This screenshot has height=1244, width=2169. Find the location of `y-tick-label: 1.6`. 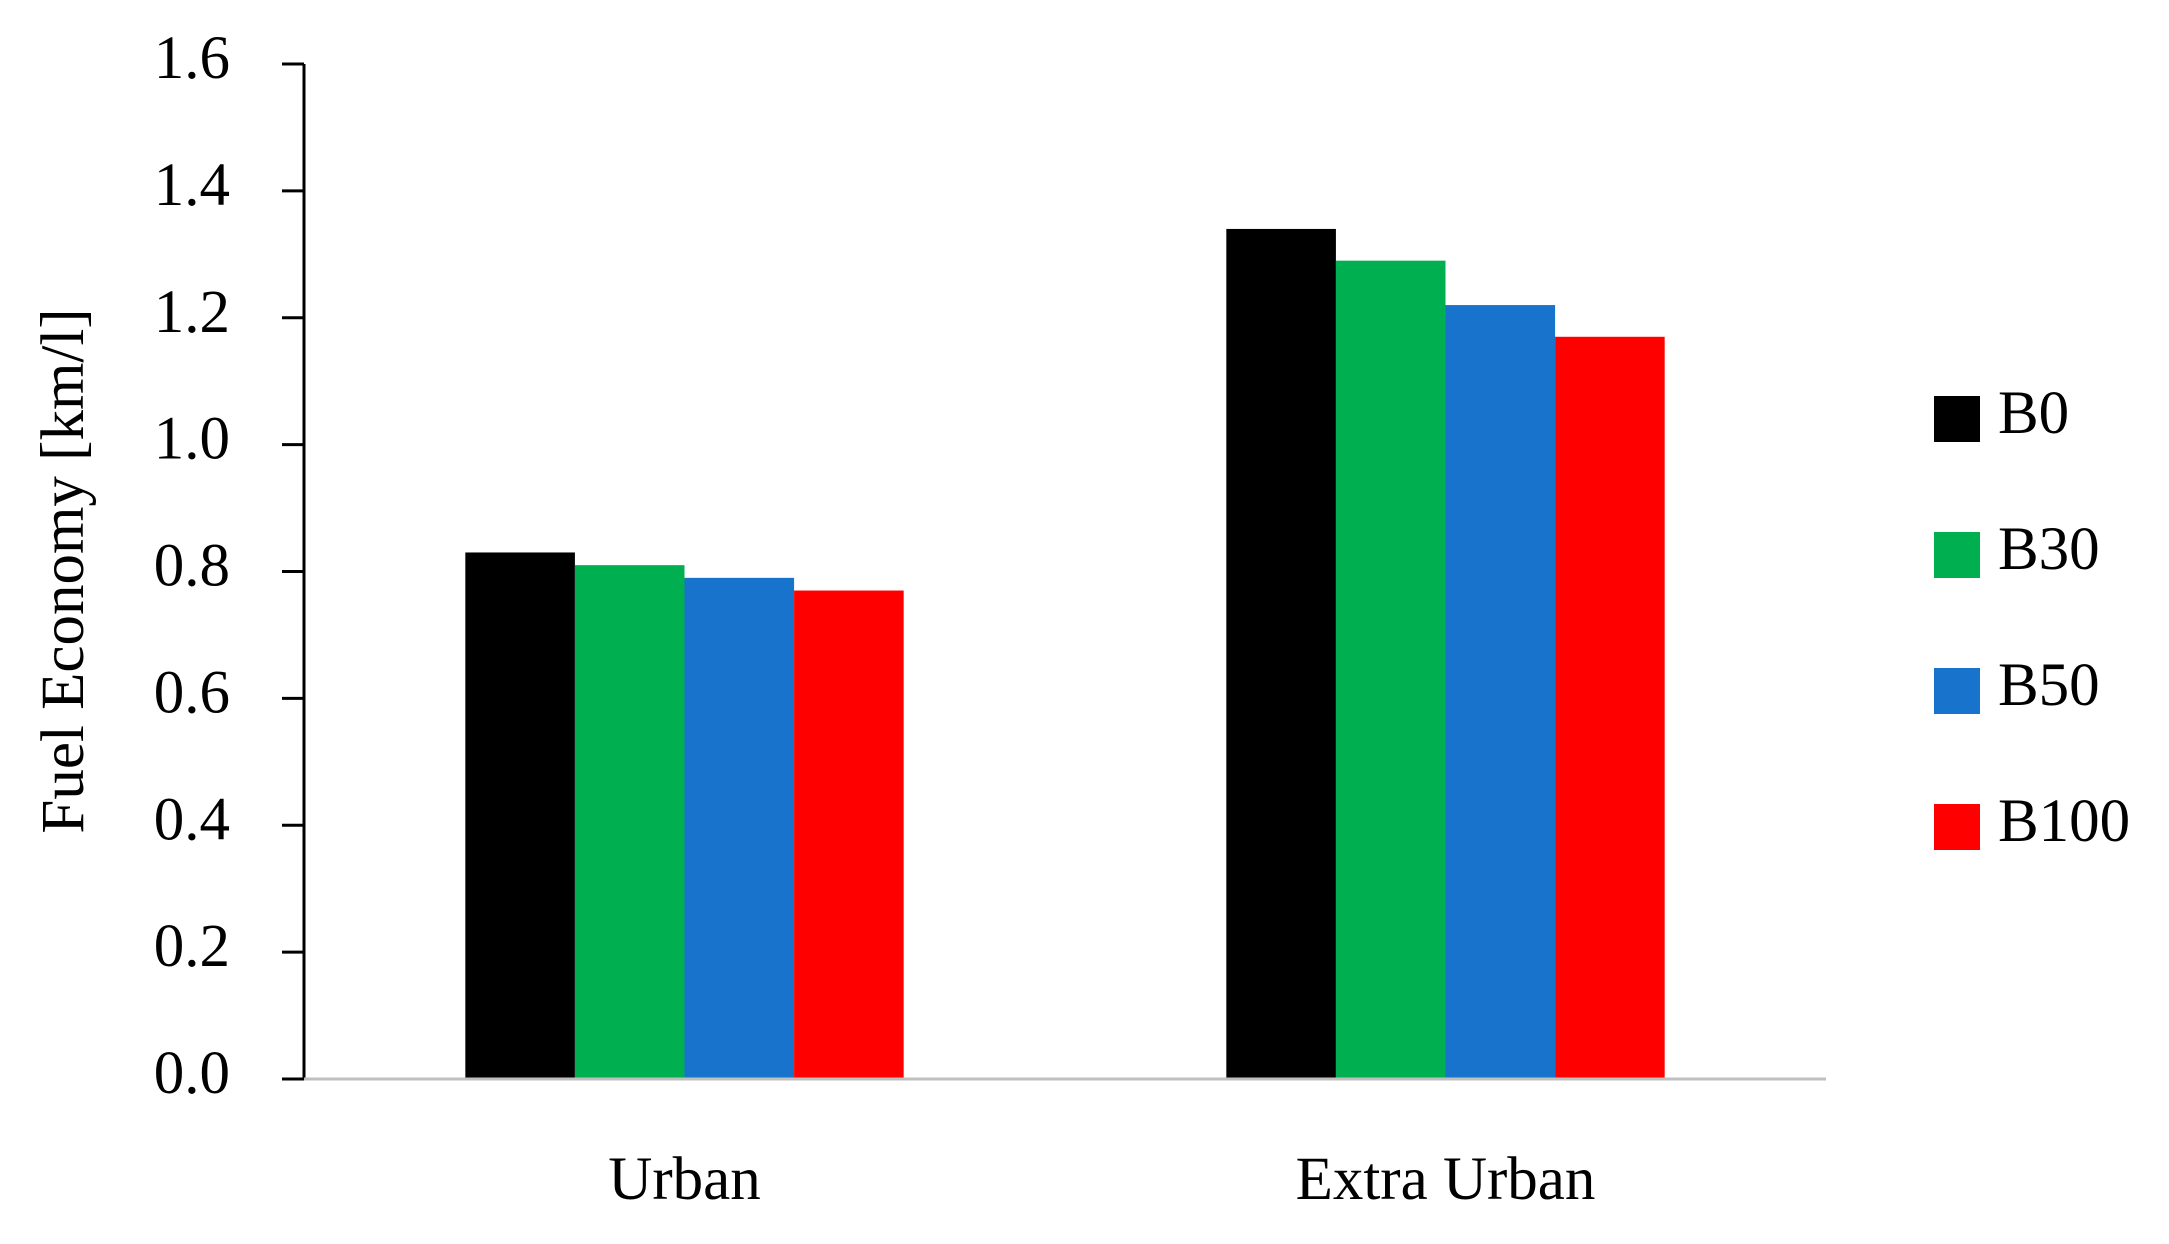

y-tick-label: 1.6 is located at coordinates (192, 58).